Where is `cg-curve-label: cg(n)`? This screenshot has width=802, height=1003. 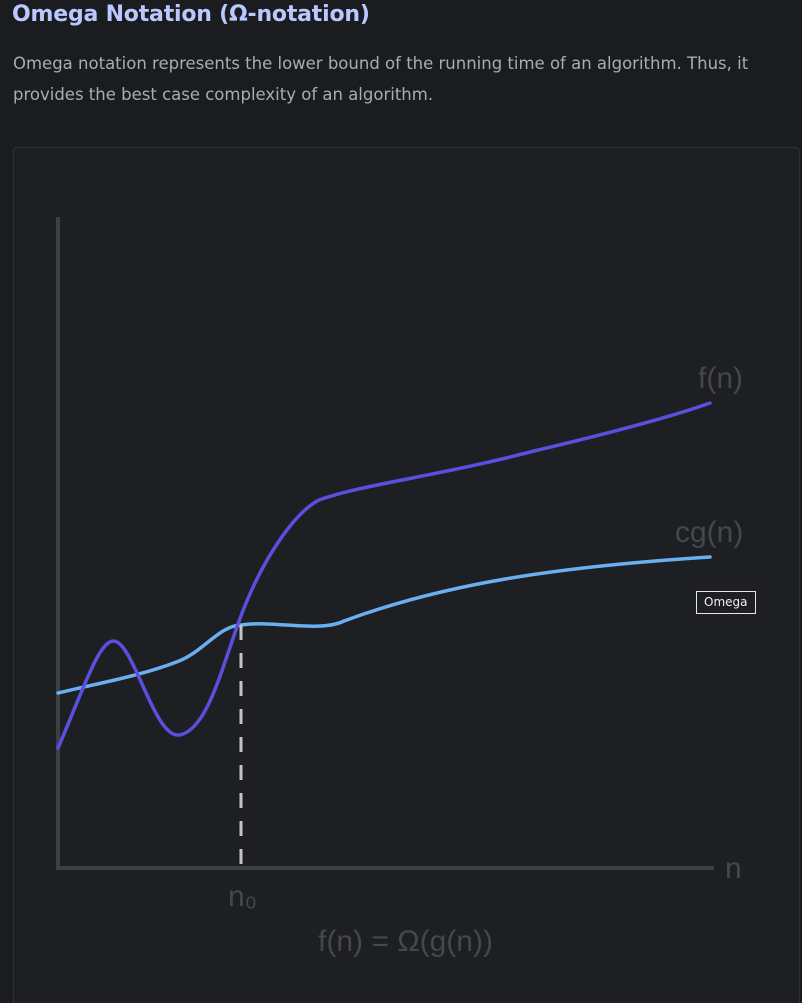
cg-curve-label: cg(n) is located at coordinates (709, 532).